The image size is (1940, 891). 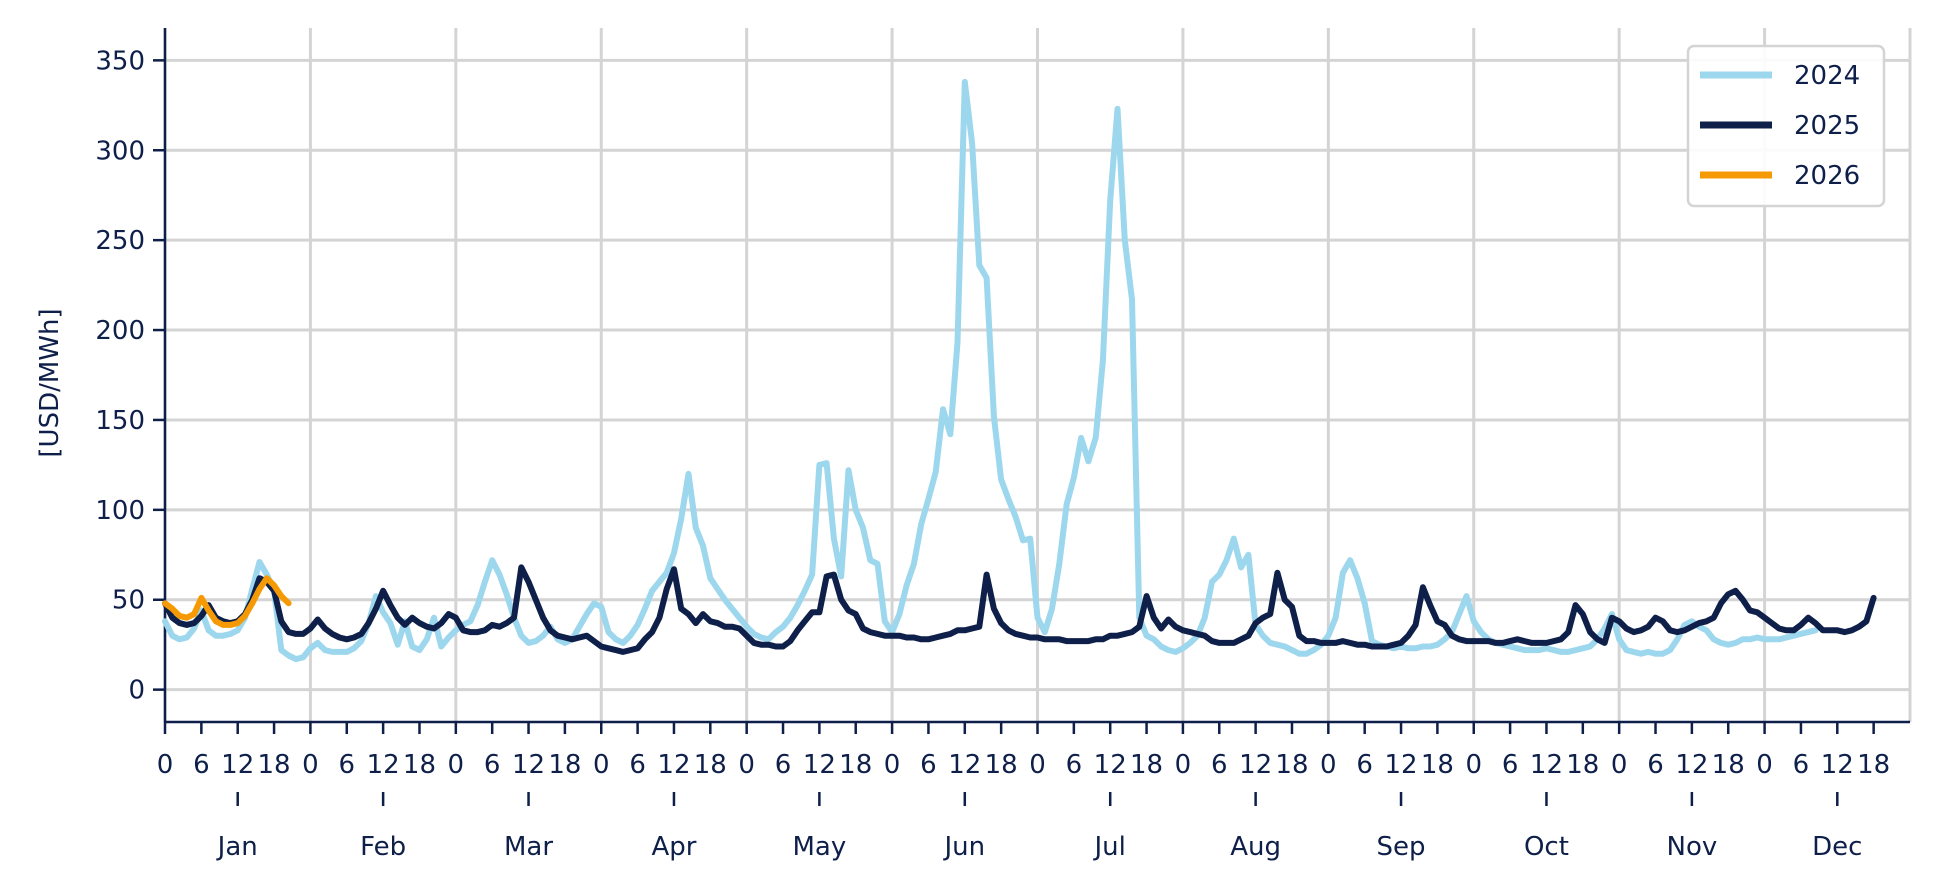 I want to click on y-tick-label: 200, so click(x=120, y=331).